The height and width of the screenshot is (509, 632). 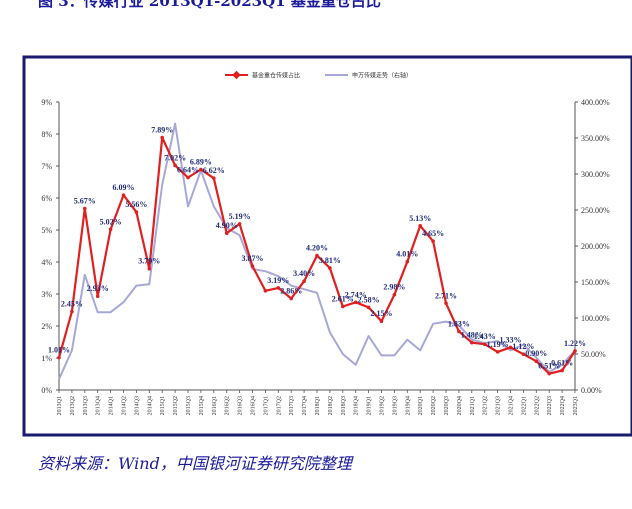 I want to click on right-tick-label: 250.00%, so click(x=595, y=210).